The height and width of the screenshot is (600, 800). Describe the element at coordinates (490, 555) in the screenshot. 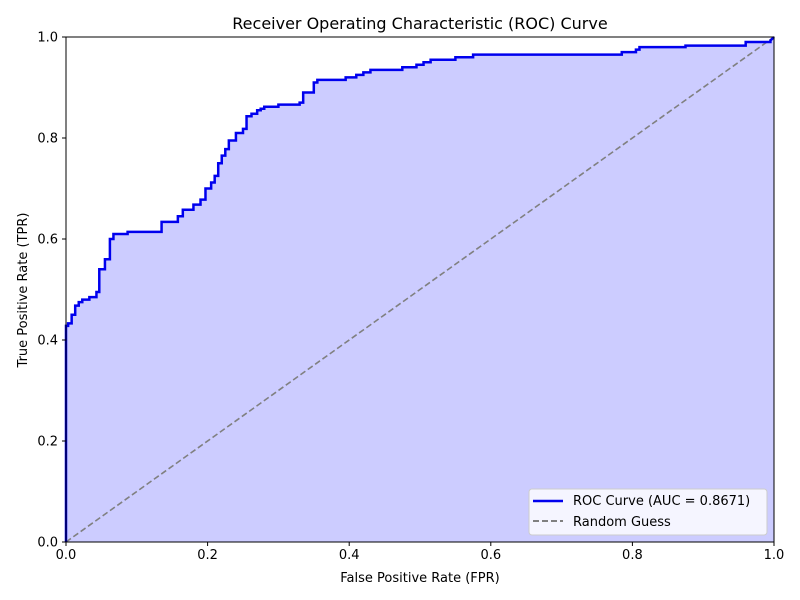

I see `x-tick-label: 0.6` at that location.